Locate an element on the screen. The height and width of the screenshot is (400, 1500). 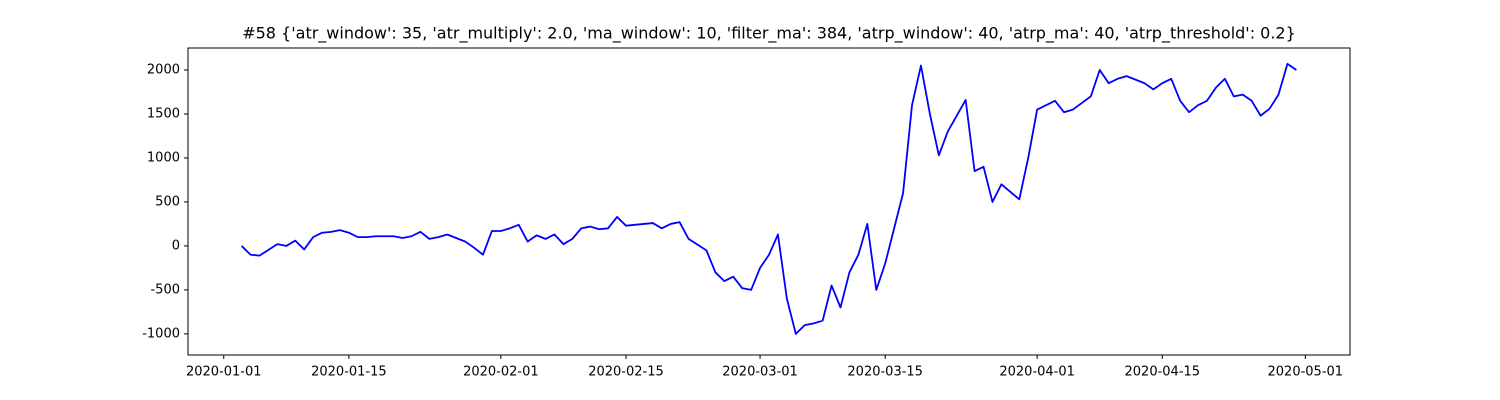
x-tick-label: 2020-02-15 is located at coordinates (626, 372).